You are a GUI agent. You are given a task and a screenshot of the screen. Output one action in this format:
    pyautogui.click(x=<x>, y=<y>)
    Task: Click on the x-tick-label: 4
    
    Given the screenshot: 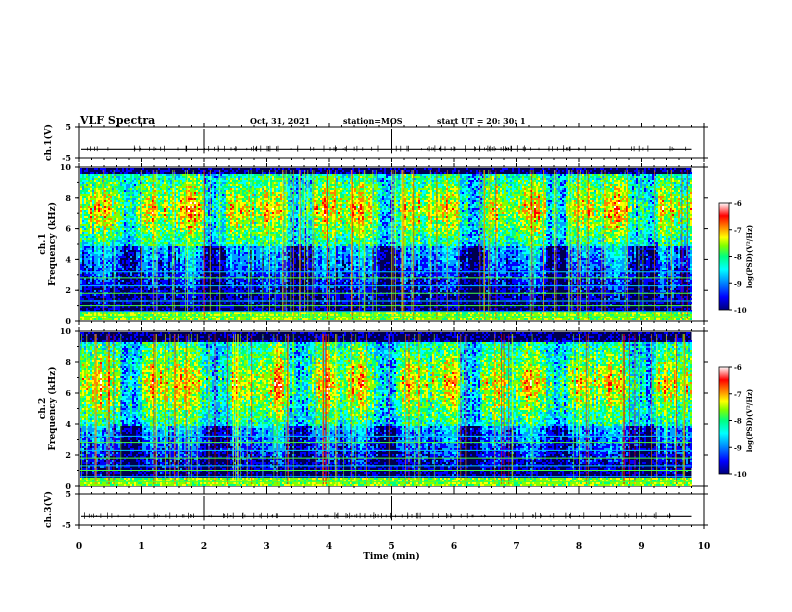 What is the action you would take?
    pyautogui.click(x=329, y=547)
    